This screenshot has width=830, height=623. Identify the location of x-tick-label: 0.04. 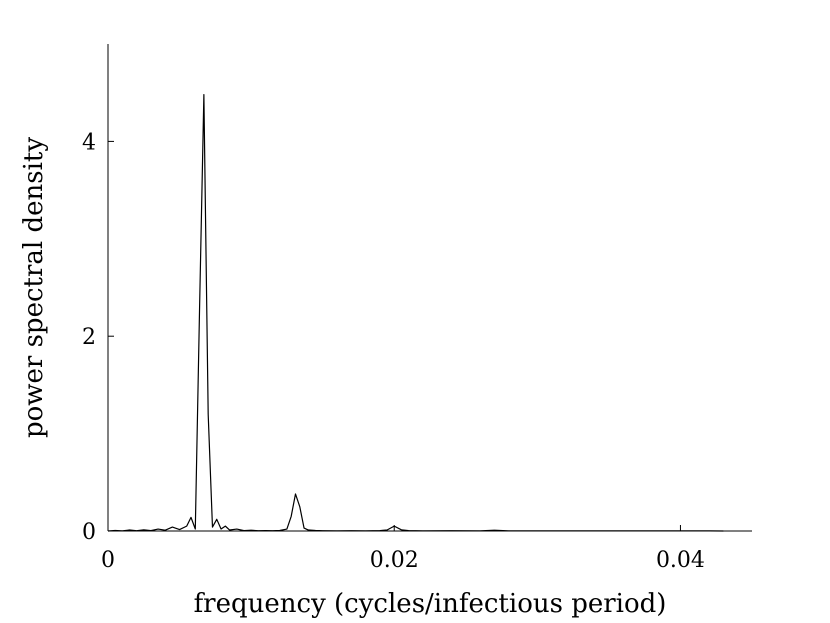
(680, 560).